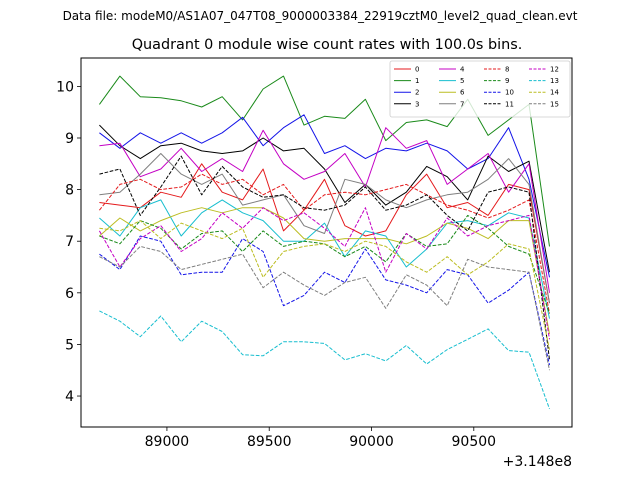 The image size is (640, 480). What do you see at coordinates (69, 139) in the screenshot?
I see `y-tick-label: 9` at bounding box center [69, 139].